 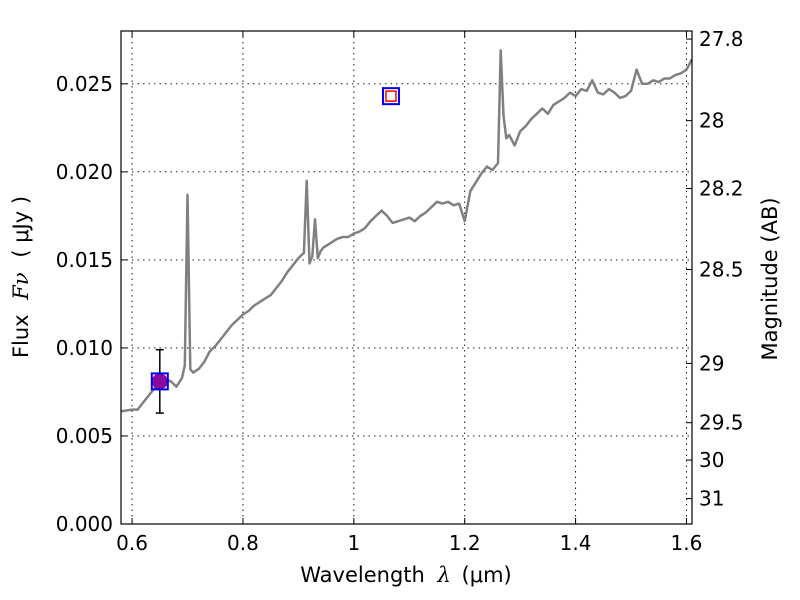 What do you see at coordinates (91, 304) in the screenshot?
I see `y-axis-ticks: 0.000 0.005 0.010 0.015 0.020 0.025` at bounding box center [91, 304].